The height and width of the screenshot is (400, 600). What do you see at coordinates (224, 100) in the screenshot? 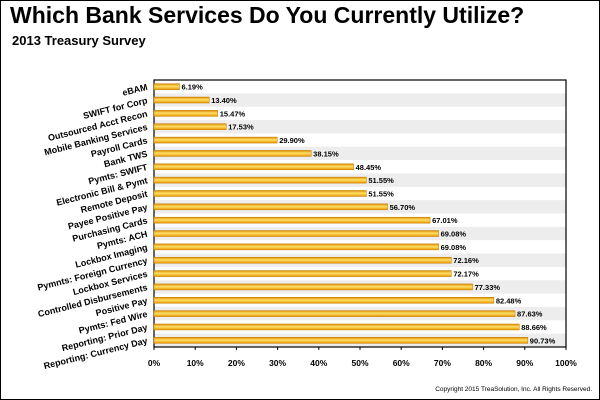
I see `value-label: 13.40%` at bounding box center [224, 100].